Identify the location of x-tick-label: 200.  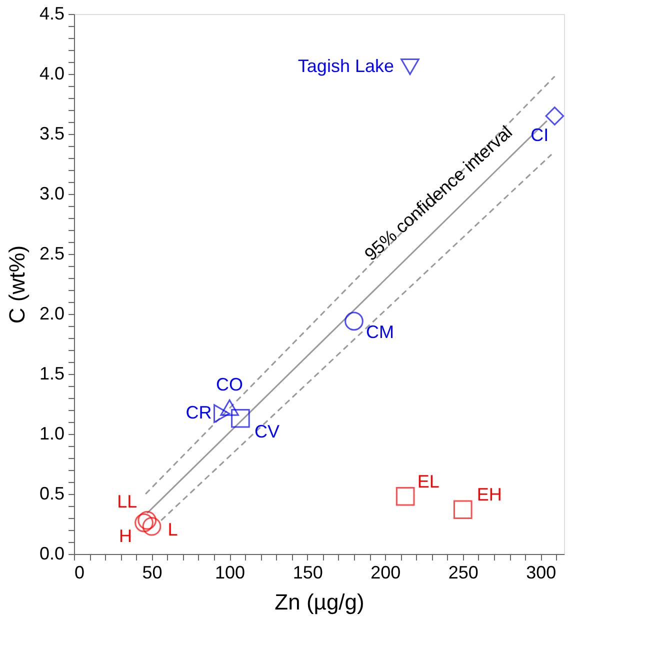
(385, 572).